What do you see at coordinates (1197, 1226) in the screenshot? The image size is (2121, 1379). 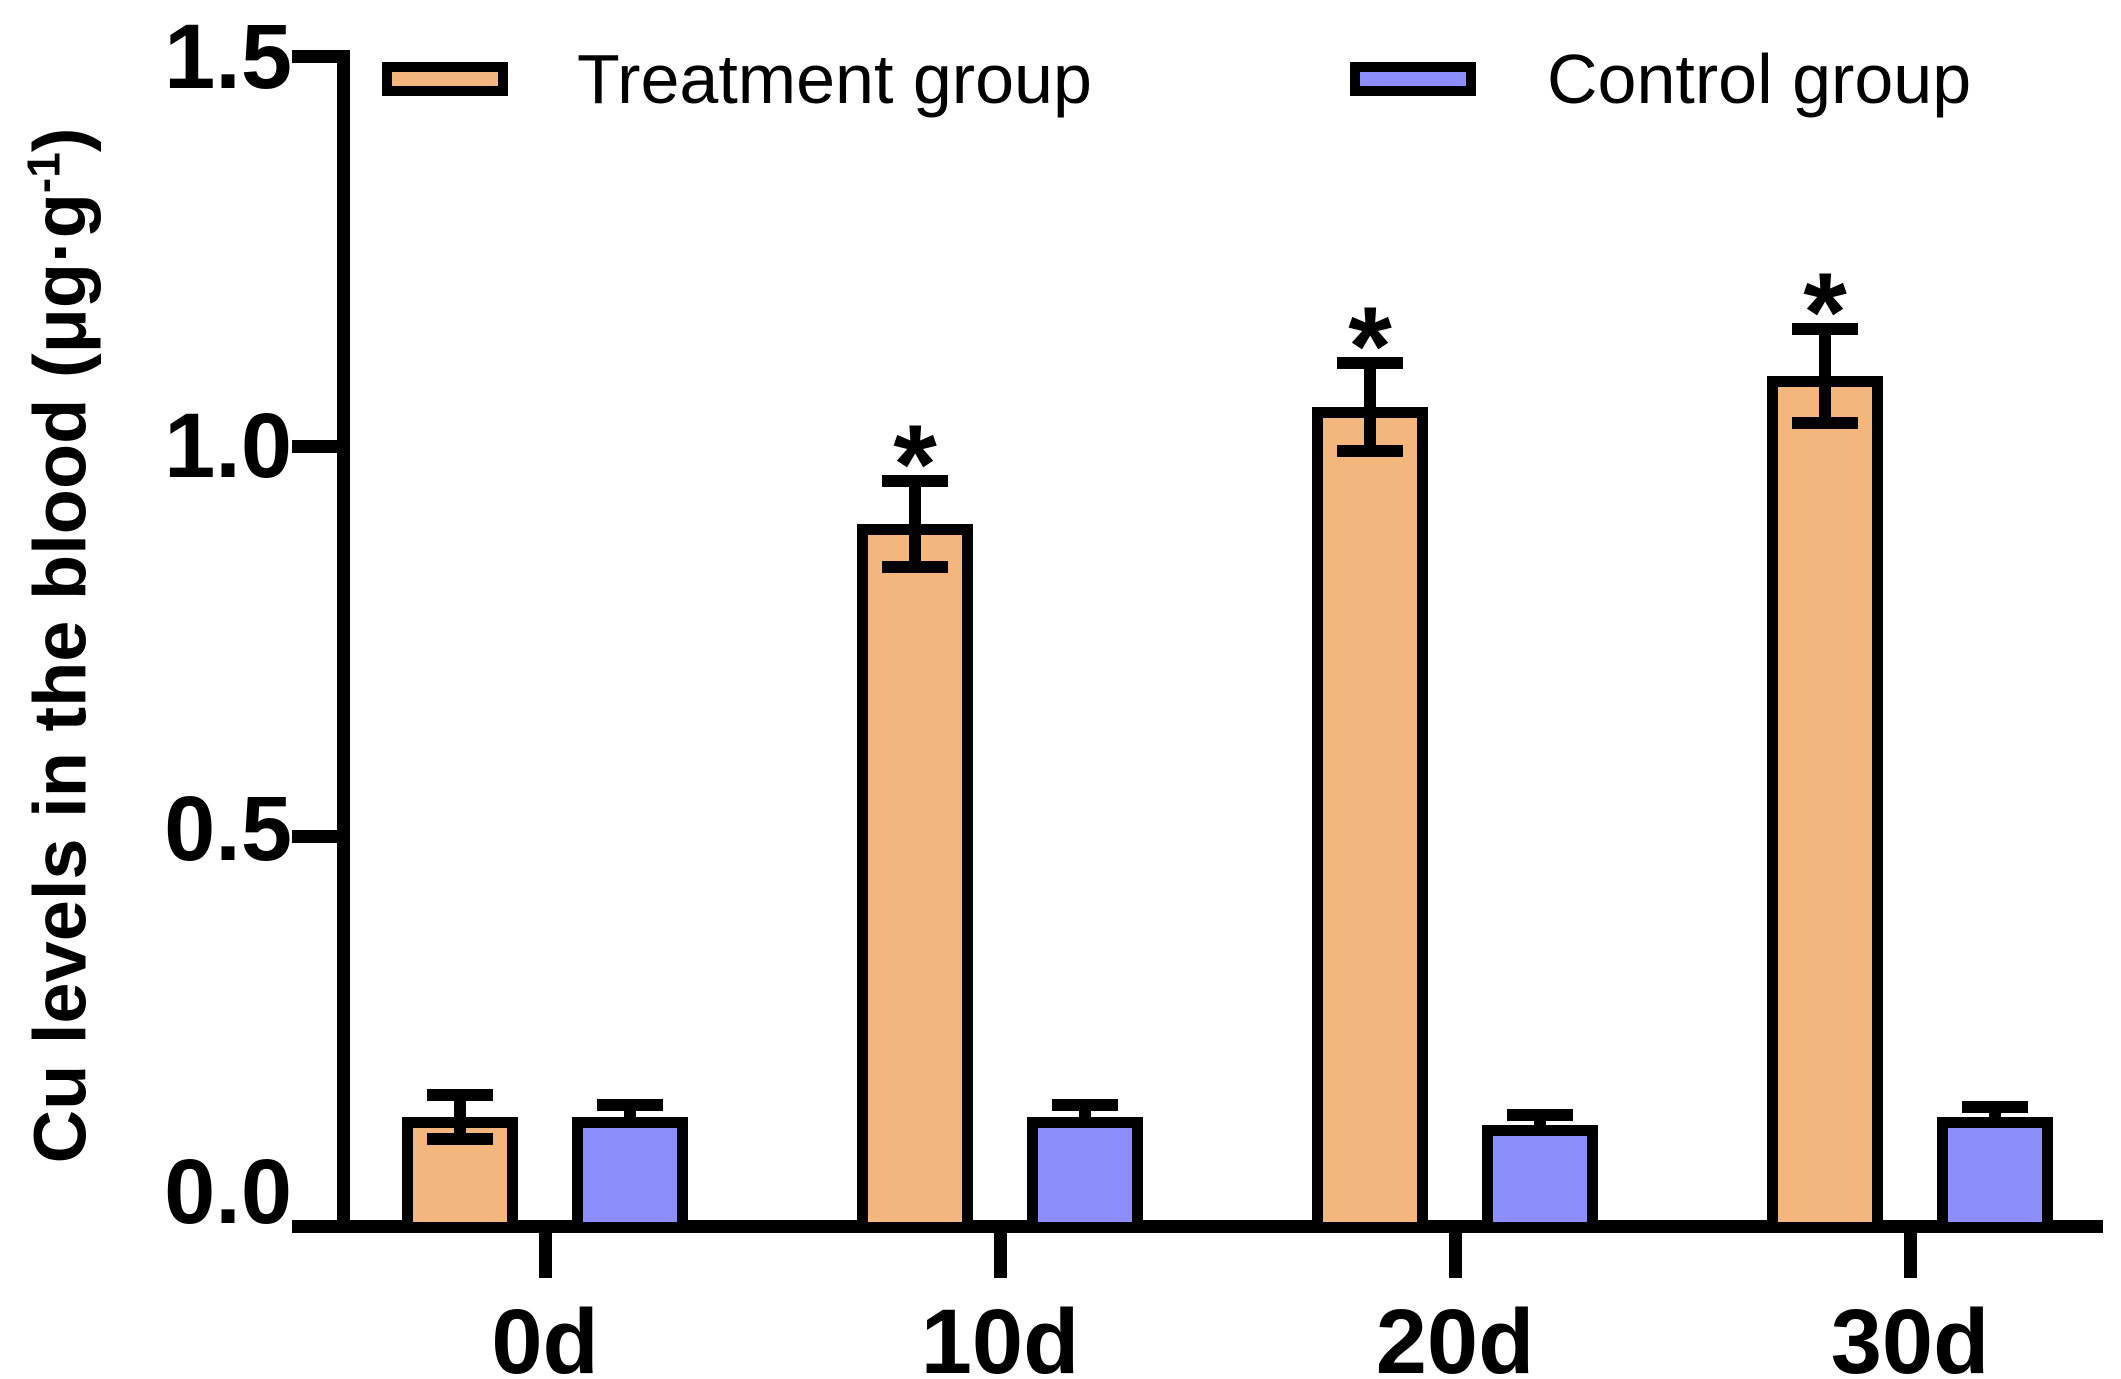 I see `x-axis-line` at bounding box center [1197, 1226].